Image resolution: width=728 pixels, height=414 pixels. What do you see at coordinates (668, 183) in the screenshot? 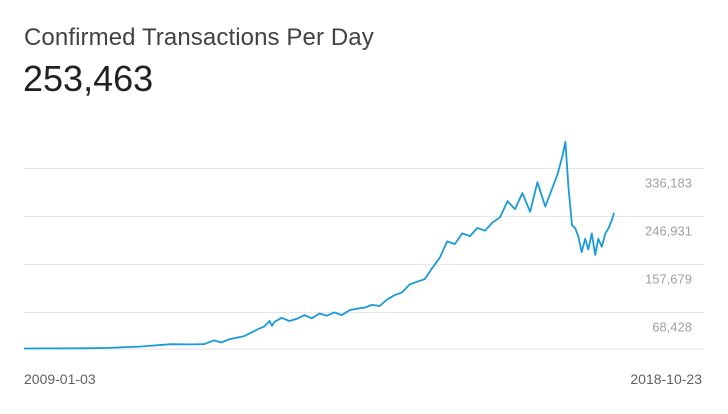
I see `y-tick-label: 336,183` at bounding box center [668, 183].